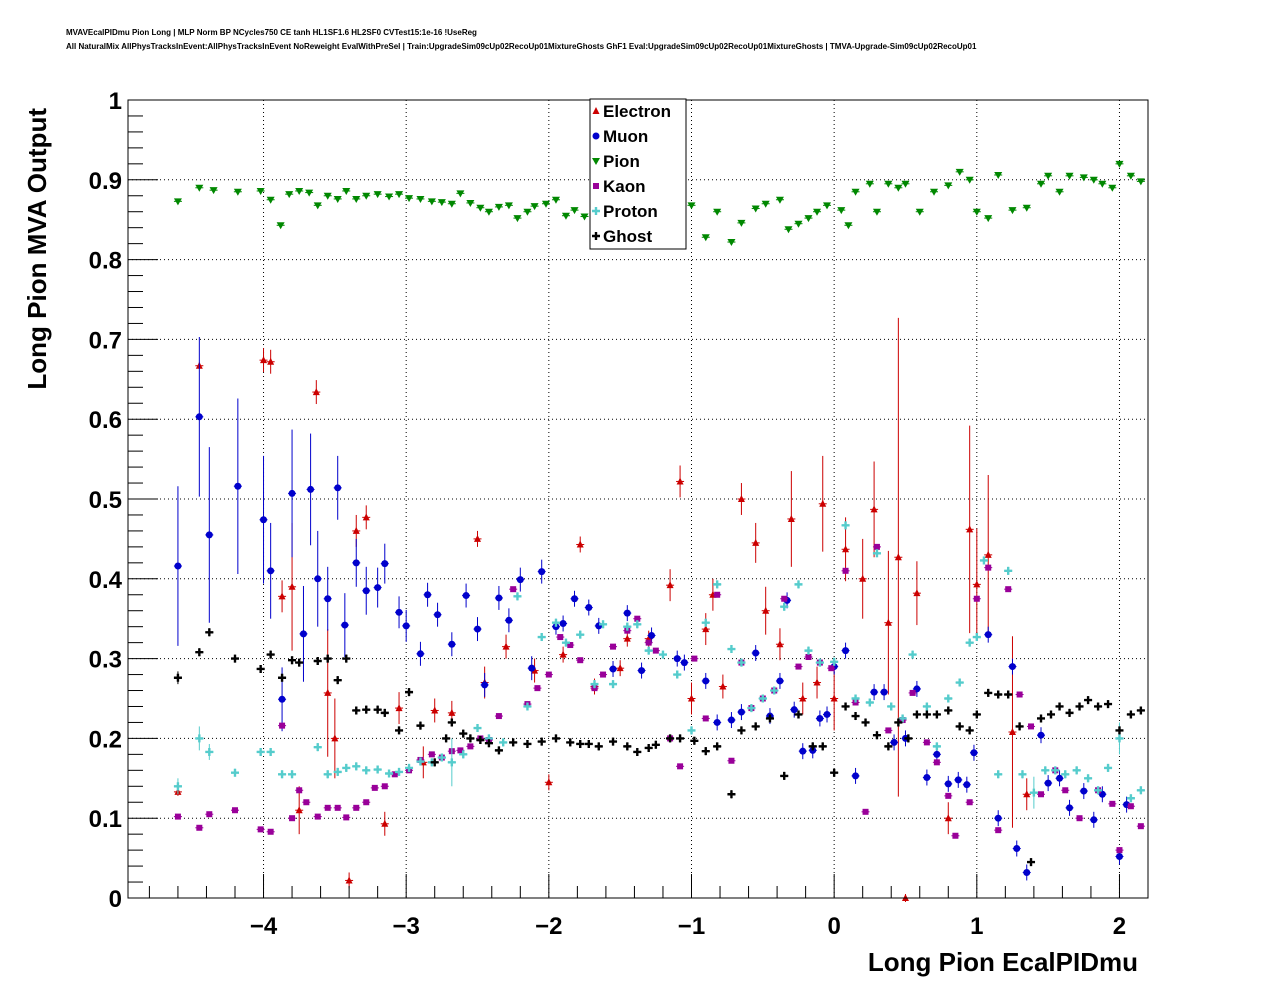 This screenshot has height=996, width=1276. What do you see at coordinates (638, 174) in the screenshot?
I see `legend-box` at bounding box center [638, 174].